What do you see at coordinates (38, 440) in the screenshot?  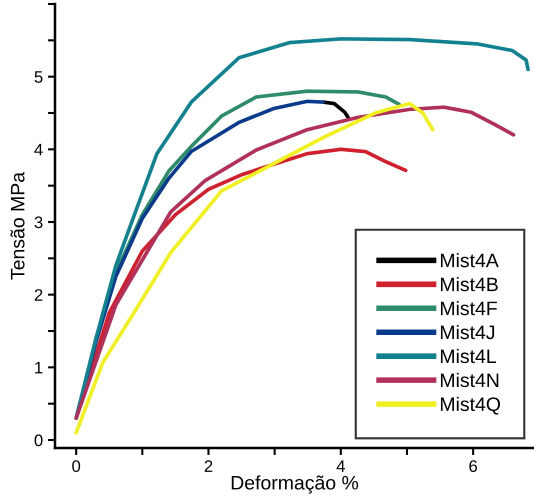 I see `y-tick-label: 0` at bounding box center [38, 440].